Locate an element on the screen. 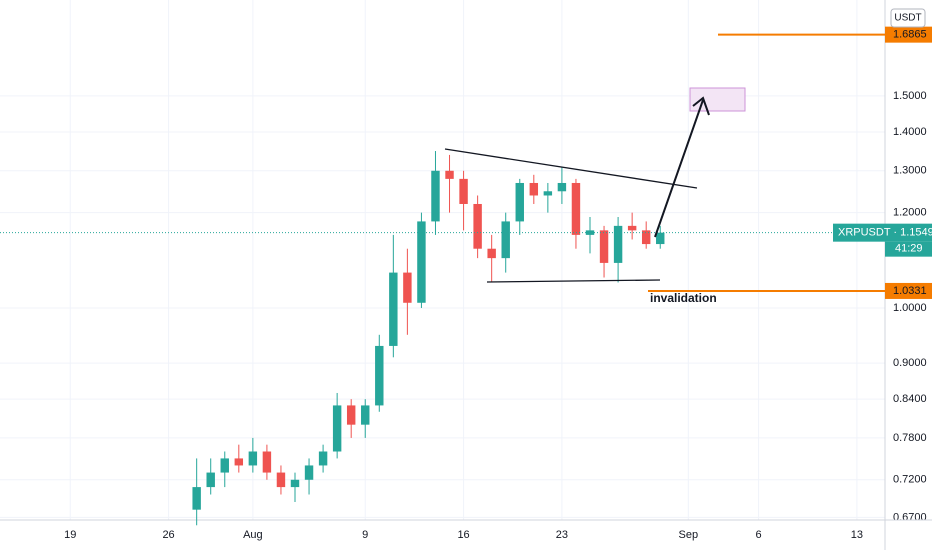 This screenshot has width=932, height=550. countdown: 41:29 is located at coordinates (909, 249).